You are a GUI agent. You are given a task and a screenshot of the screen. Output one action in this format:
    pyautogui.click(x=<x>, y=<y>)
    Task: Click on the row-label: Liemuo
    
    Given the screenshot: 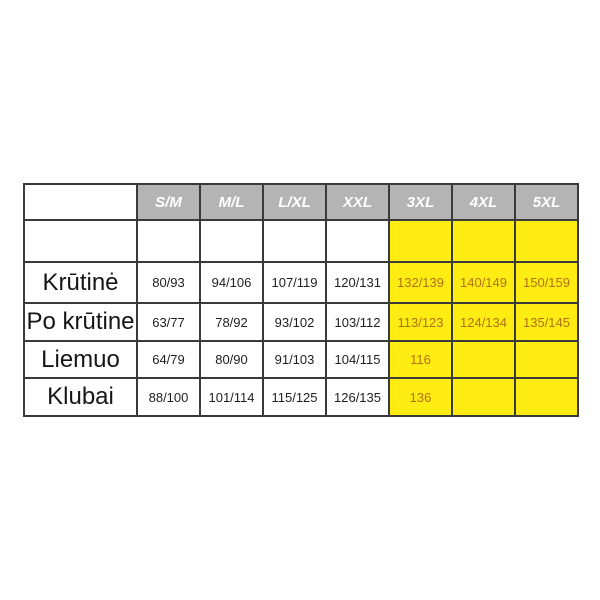 What is the action you would take?
    pyautogui.click(x=80, y=359)
    